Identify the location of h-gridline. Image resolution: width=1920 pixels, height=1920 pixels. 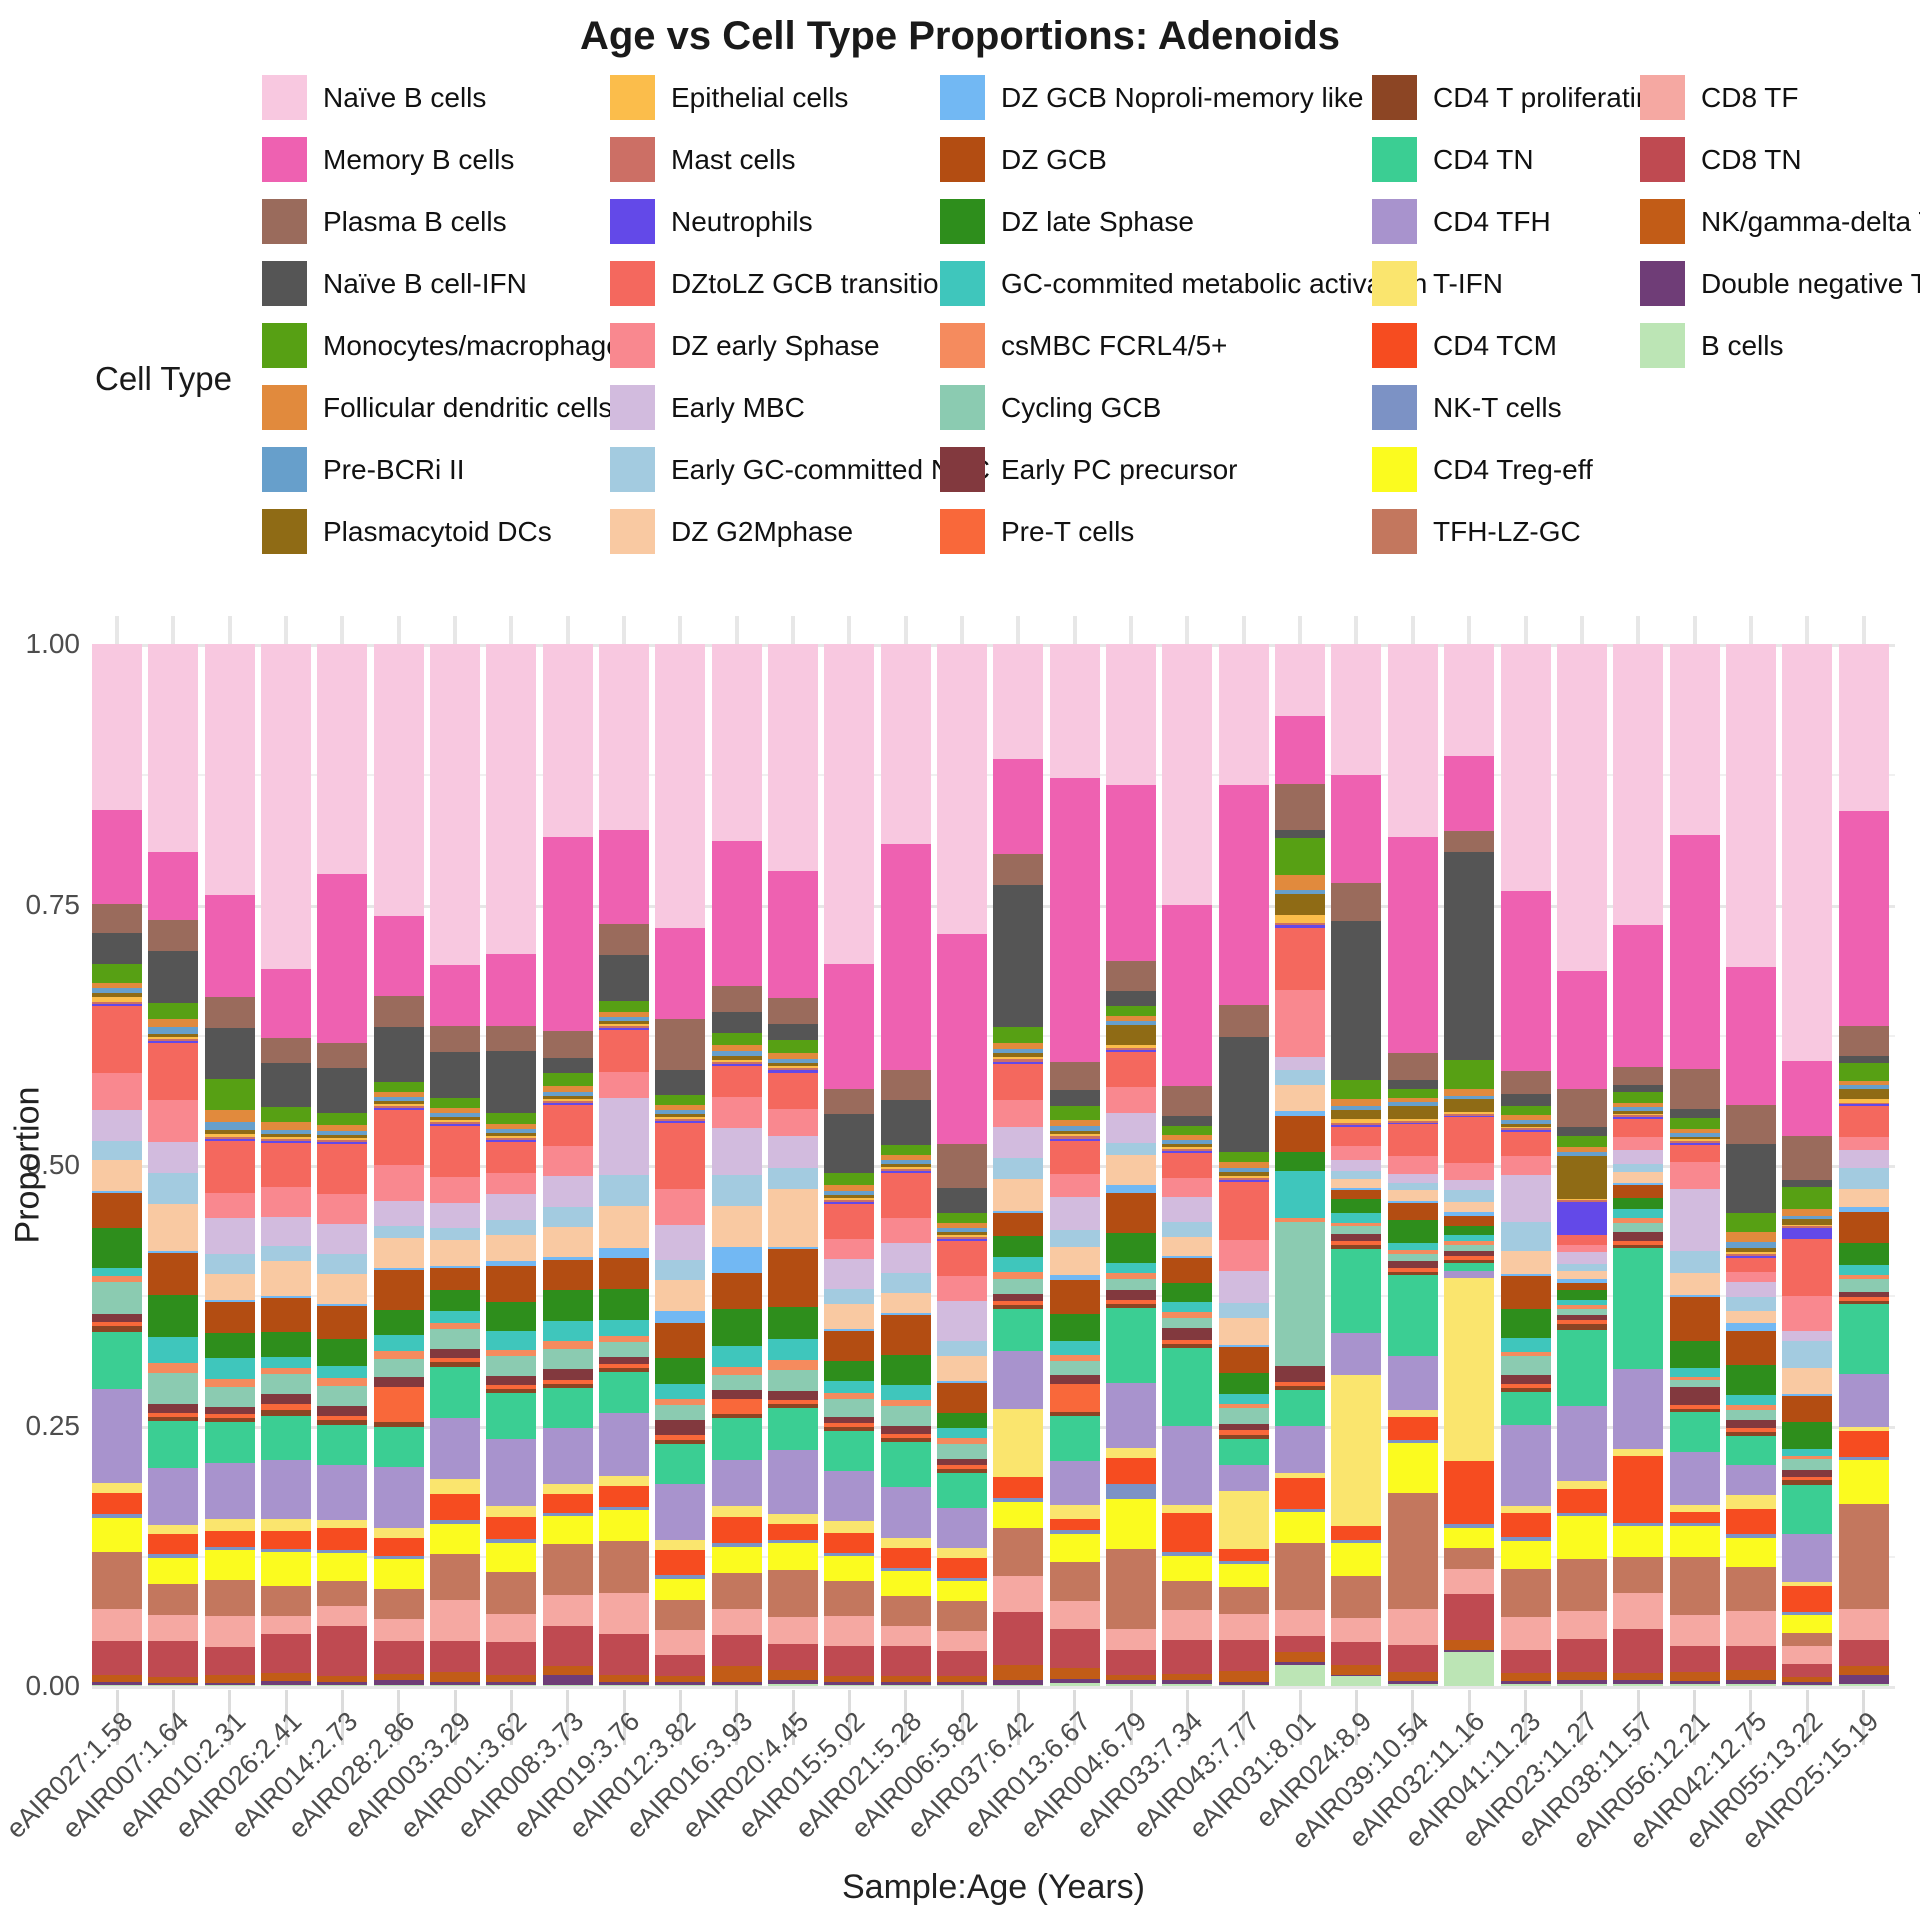
(993, 1687).